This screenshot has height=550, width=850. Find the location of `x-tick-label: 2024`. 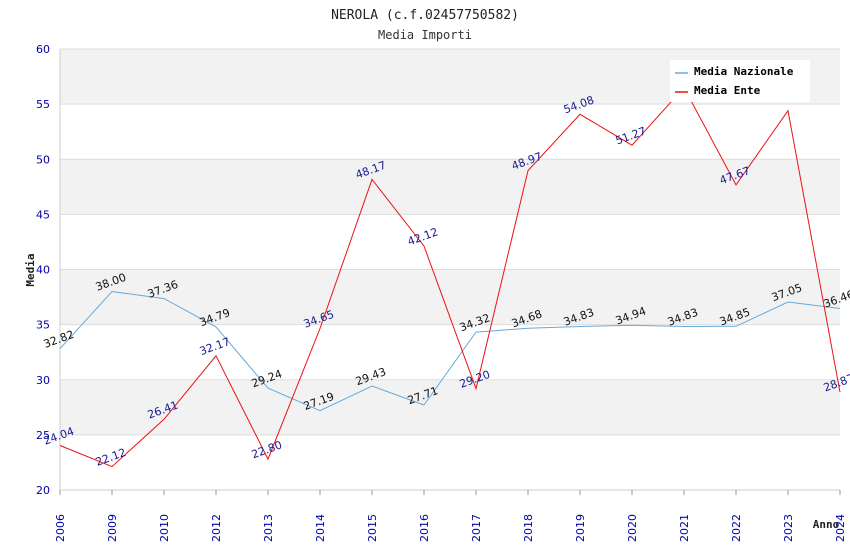

x-tick-label: 2024 is located at coordinates (840, 528).